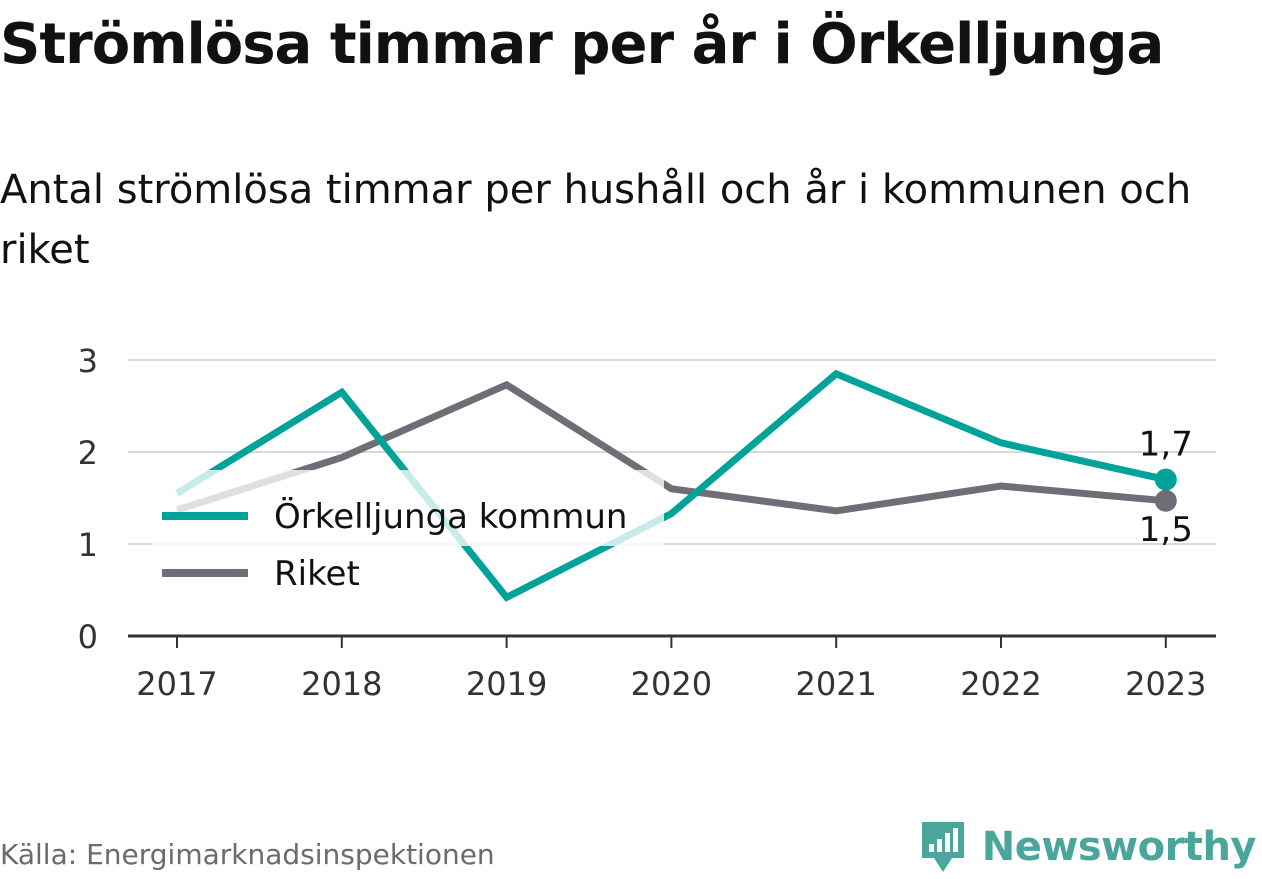  What do you see at coordinates (1165, 479) in the screenshot?
I see `end-point-kommun` at bounding box center [1165, 479].